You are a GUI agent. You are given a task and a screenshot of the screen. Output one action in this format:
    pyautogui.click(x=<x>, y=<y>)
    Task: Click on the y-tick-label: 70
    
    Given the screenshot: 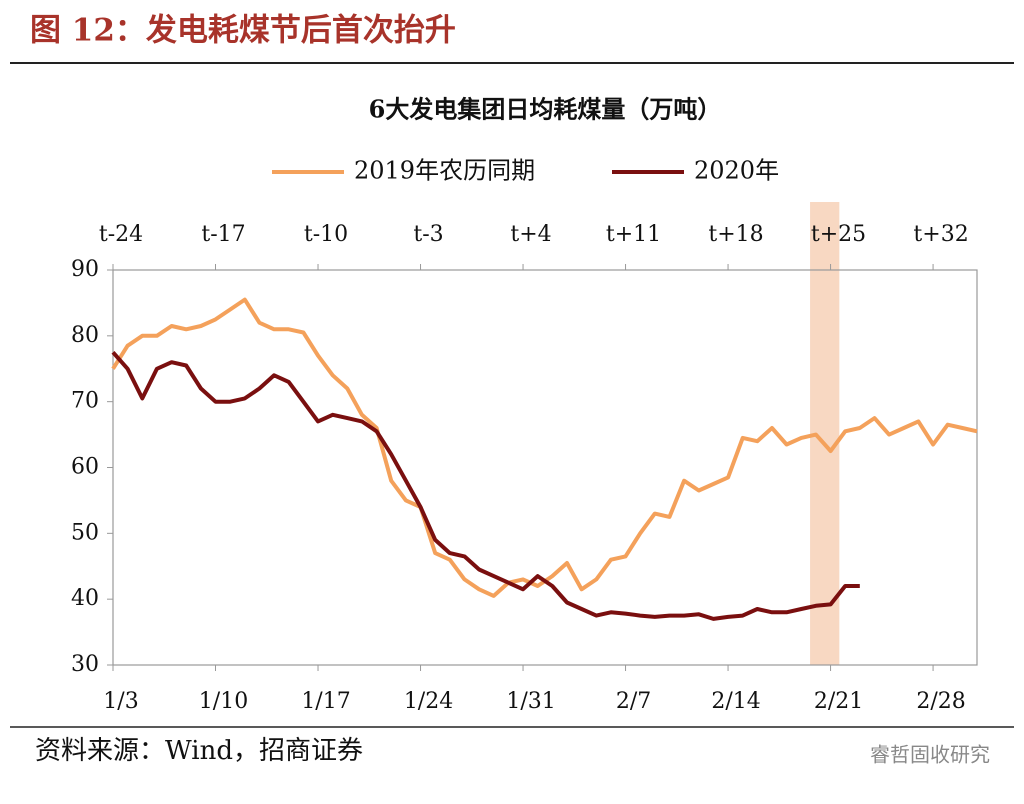 What is the action you would take?
    pyautogui.click(x=85, y=401)
    